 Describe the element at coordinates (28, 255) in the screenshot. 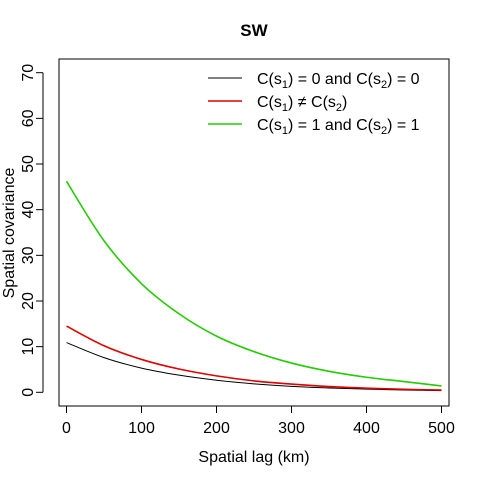

I see `y-tick-label: 30` at that location.